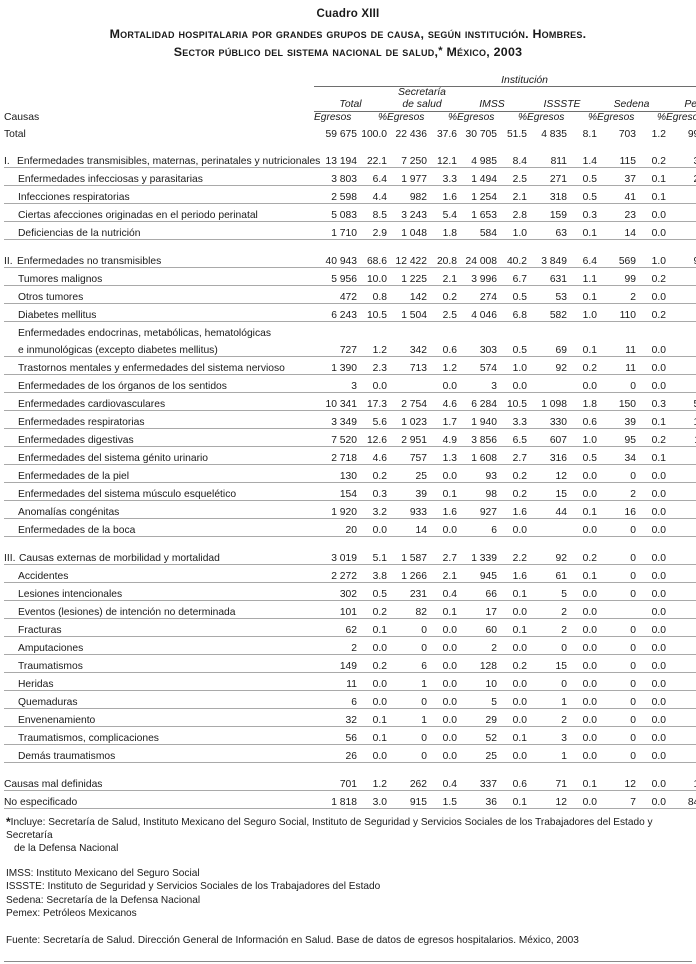 Image resolution: width=696 pixels, height=964 pixels. What do you see at coordinates (477, 212) in the screenshot?
I see `cell-egresos: 1 653` at bounding box center [477, 212].